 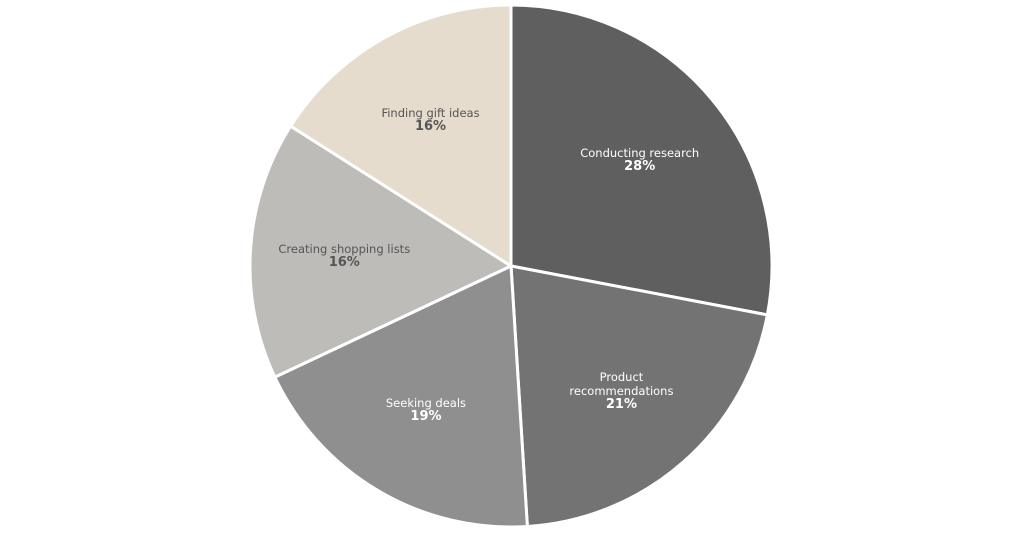 I want to click on category-label: Conducting research, so click(x=640, y=152).